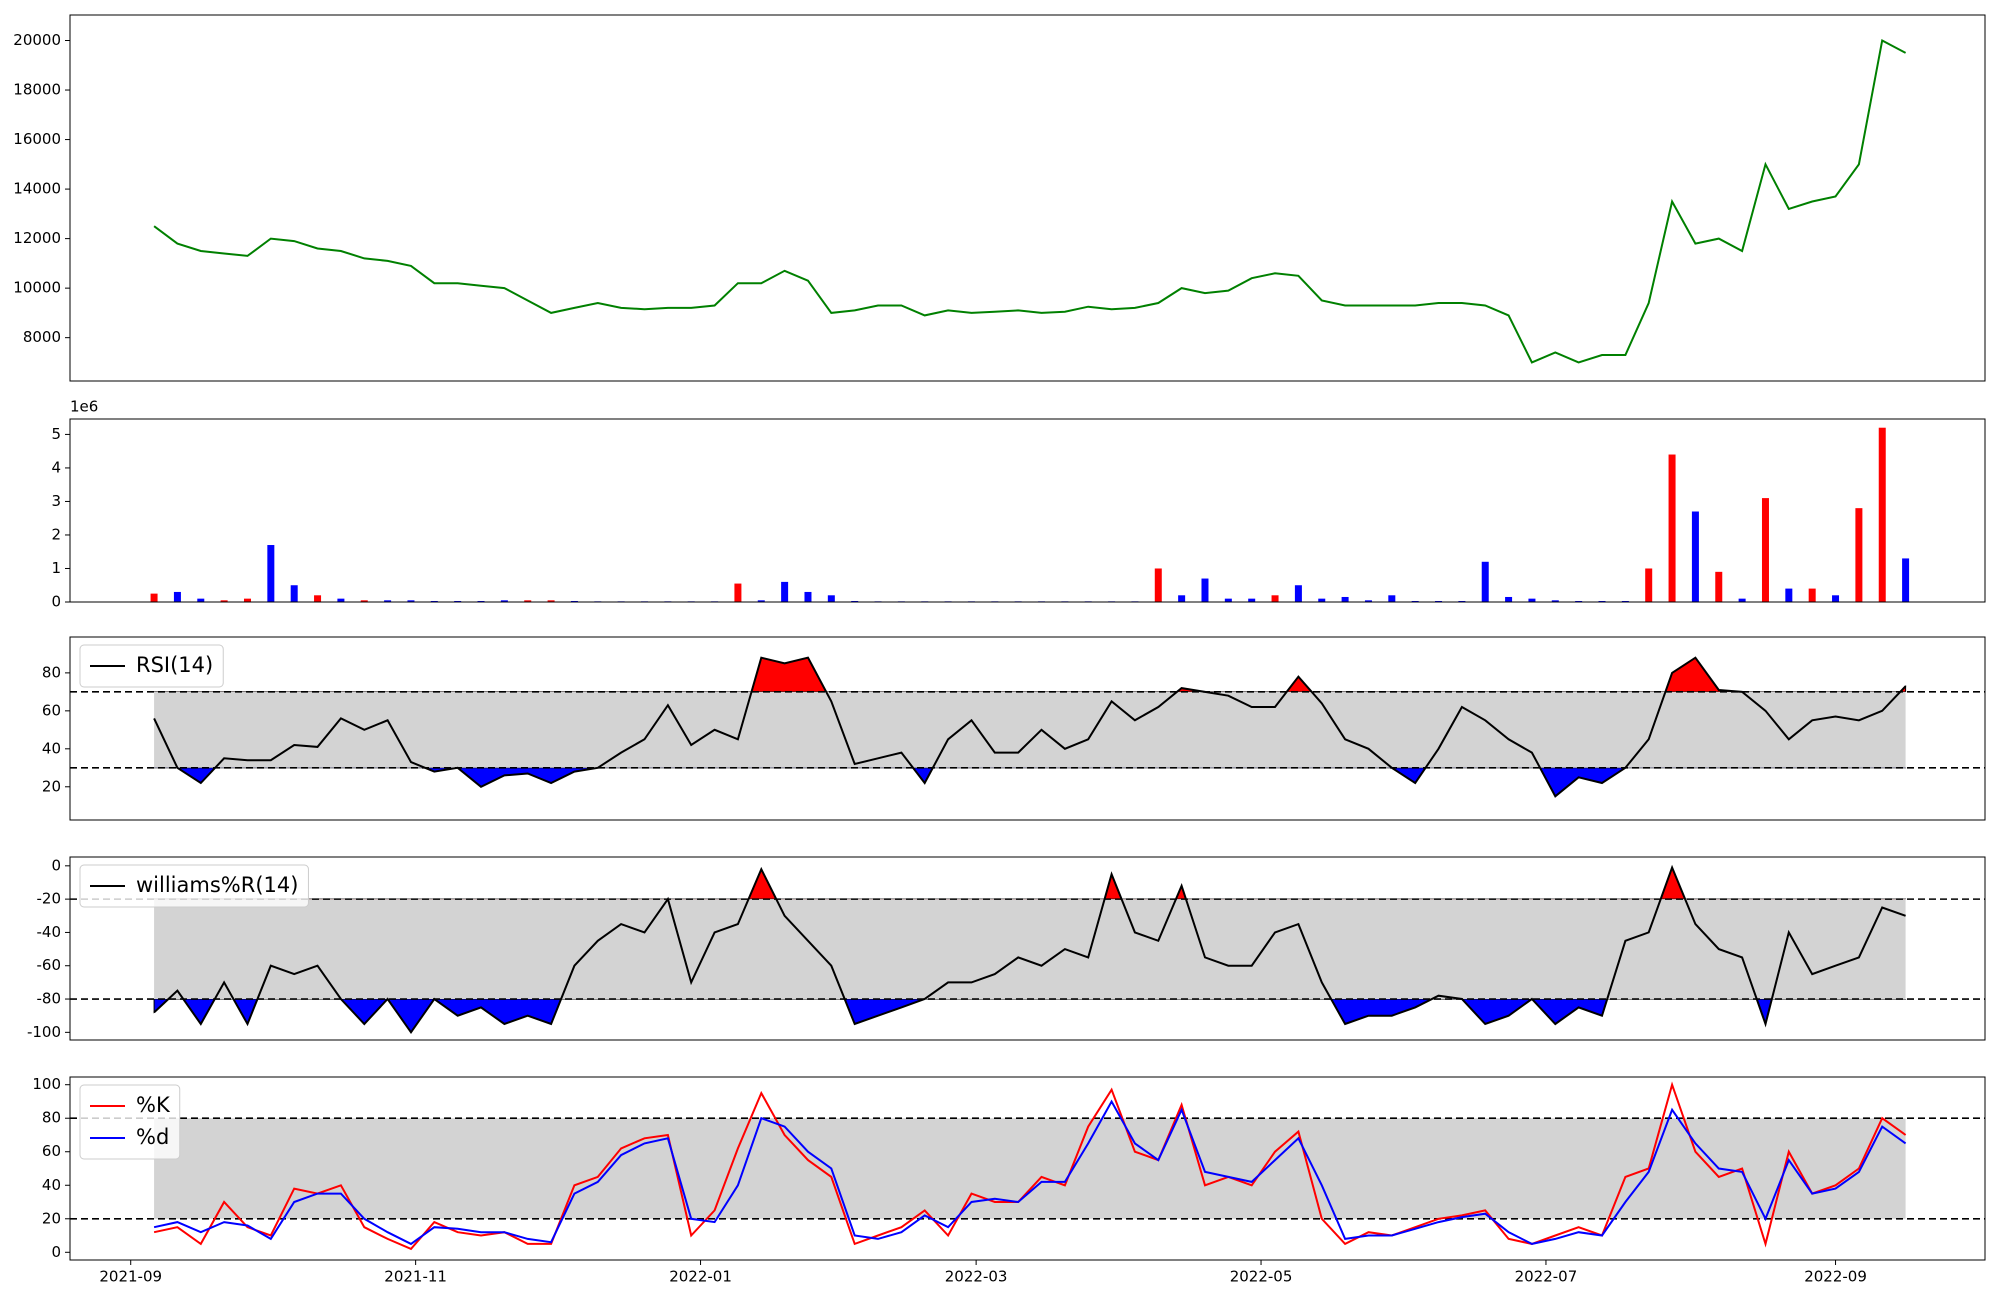  Describe the element at coordinates (1261, 1277) in the screenshot. I see `x-tick-label: 2022-05` at that location.